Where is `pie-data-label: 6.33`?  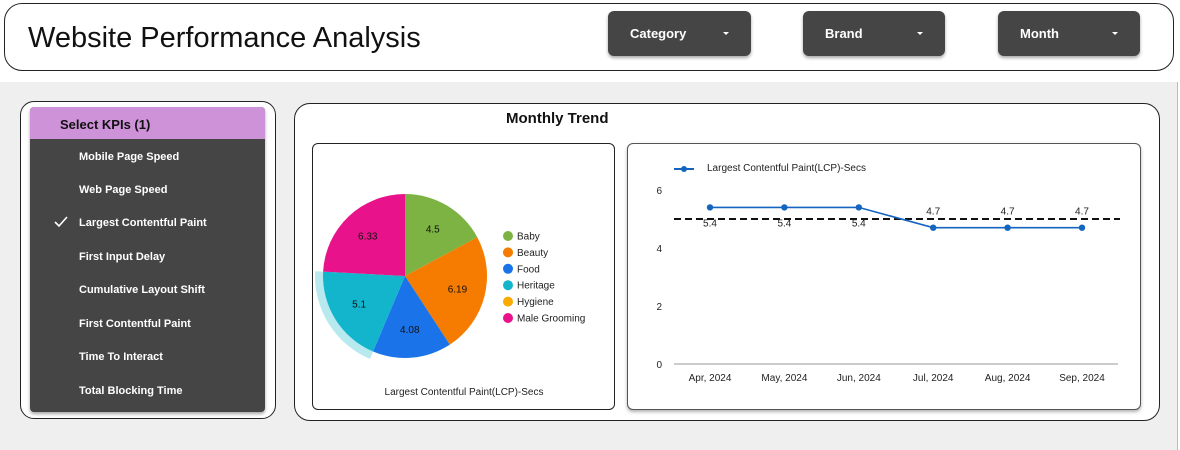 pie-data-label: 6.33 is located at coordinates (368, 237).